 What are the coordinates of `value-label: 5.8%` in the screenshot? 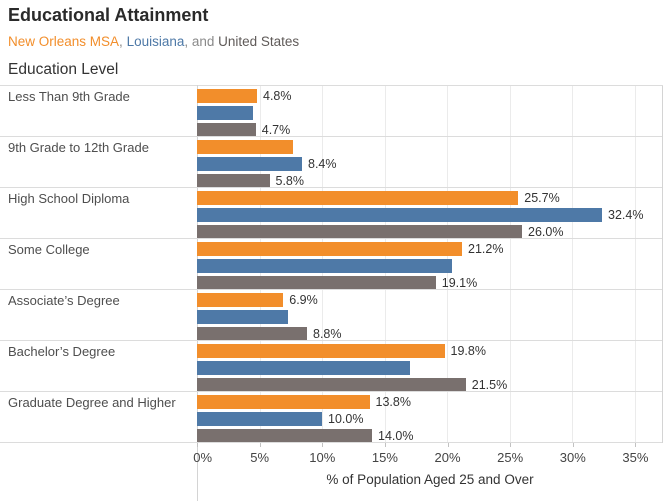 It's located at (290, 181).